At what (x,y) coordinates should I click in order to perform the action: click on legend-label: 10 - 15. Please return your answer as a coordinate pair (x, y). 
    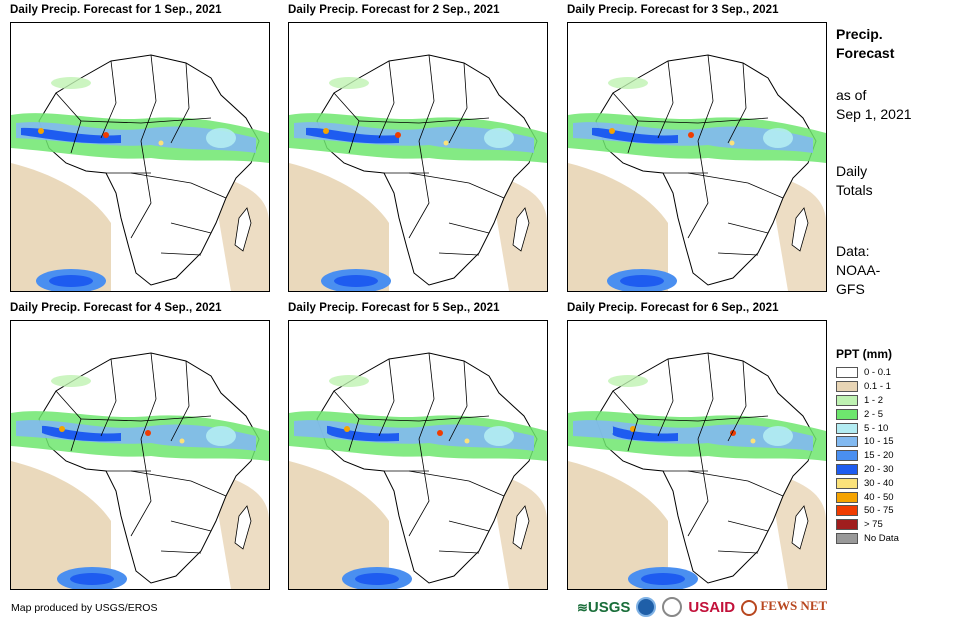
    Looking at the image, I should click on (879, 442).